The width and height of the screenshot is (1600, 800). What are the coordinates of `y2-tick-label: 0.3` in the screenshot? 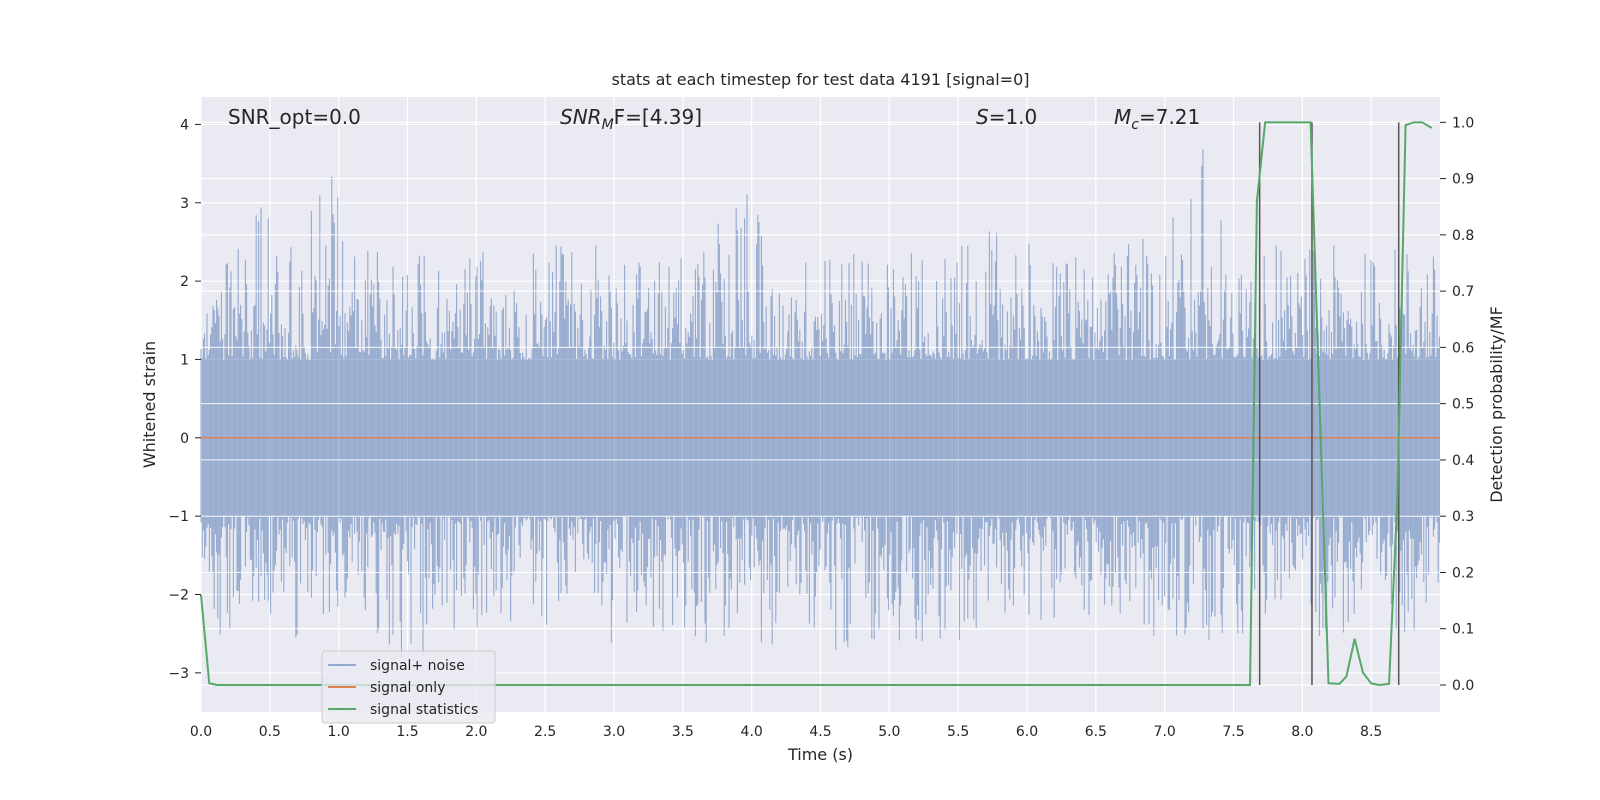 It's located at (1463, 517).